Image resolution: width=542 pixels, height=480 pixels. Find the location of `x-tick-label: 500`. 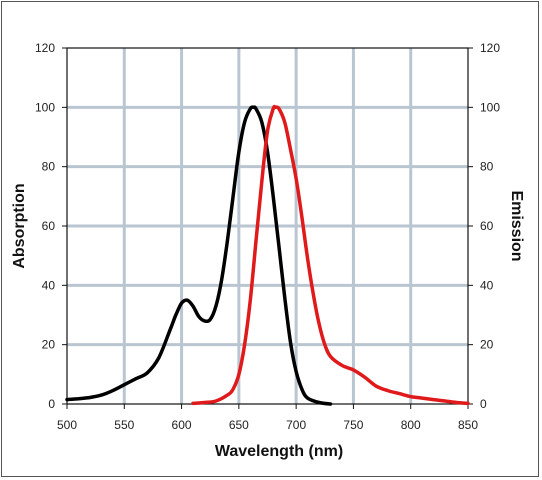

x-tick-label: 500 is located at coordinates (67, 425).